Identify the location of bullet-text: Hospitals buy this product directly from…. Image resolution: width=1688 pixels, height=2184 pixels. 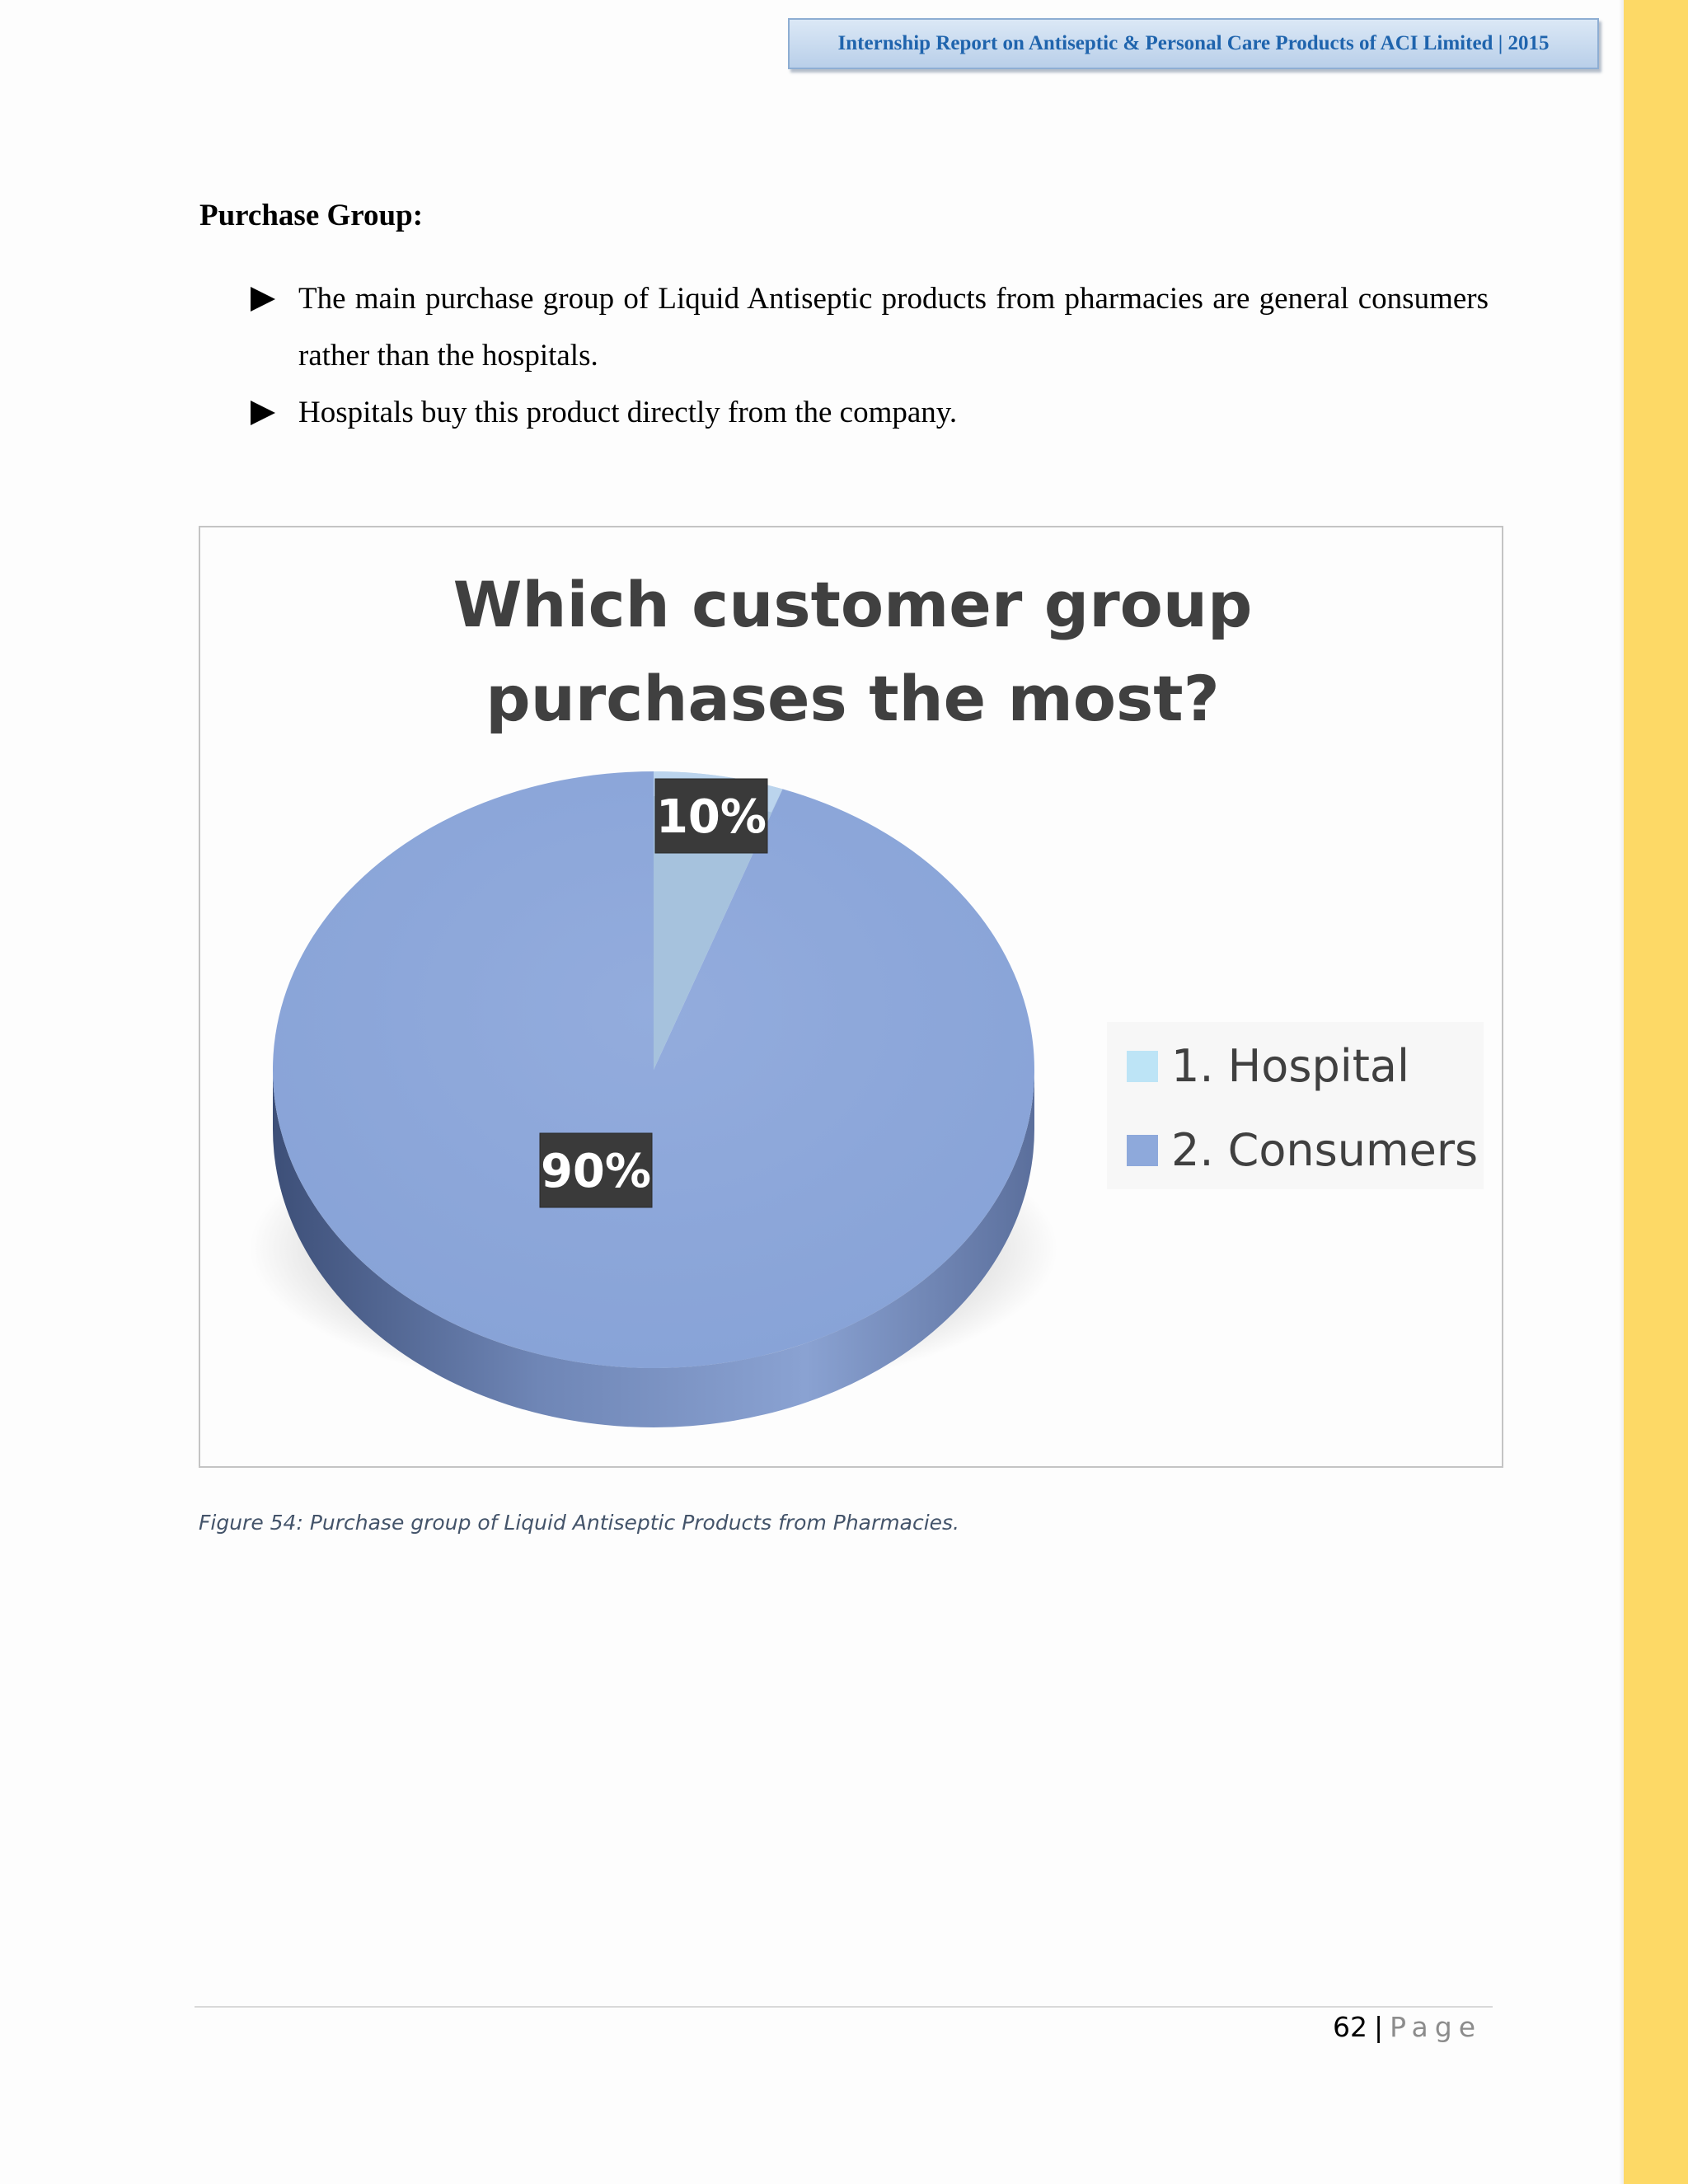
(628, 412).